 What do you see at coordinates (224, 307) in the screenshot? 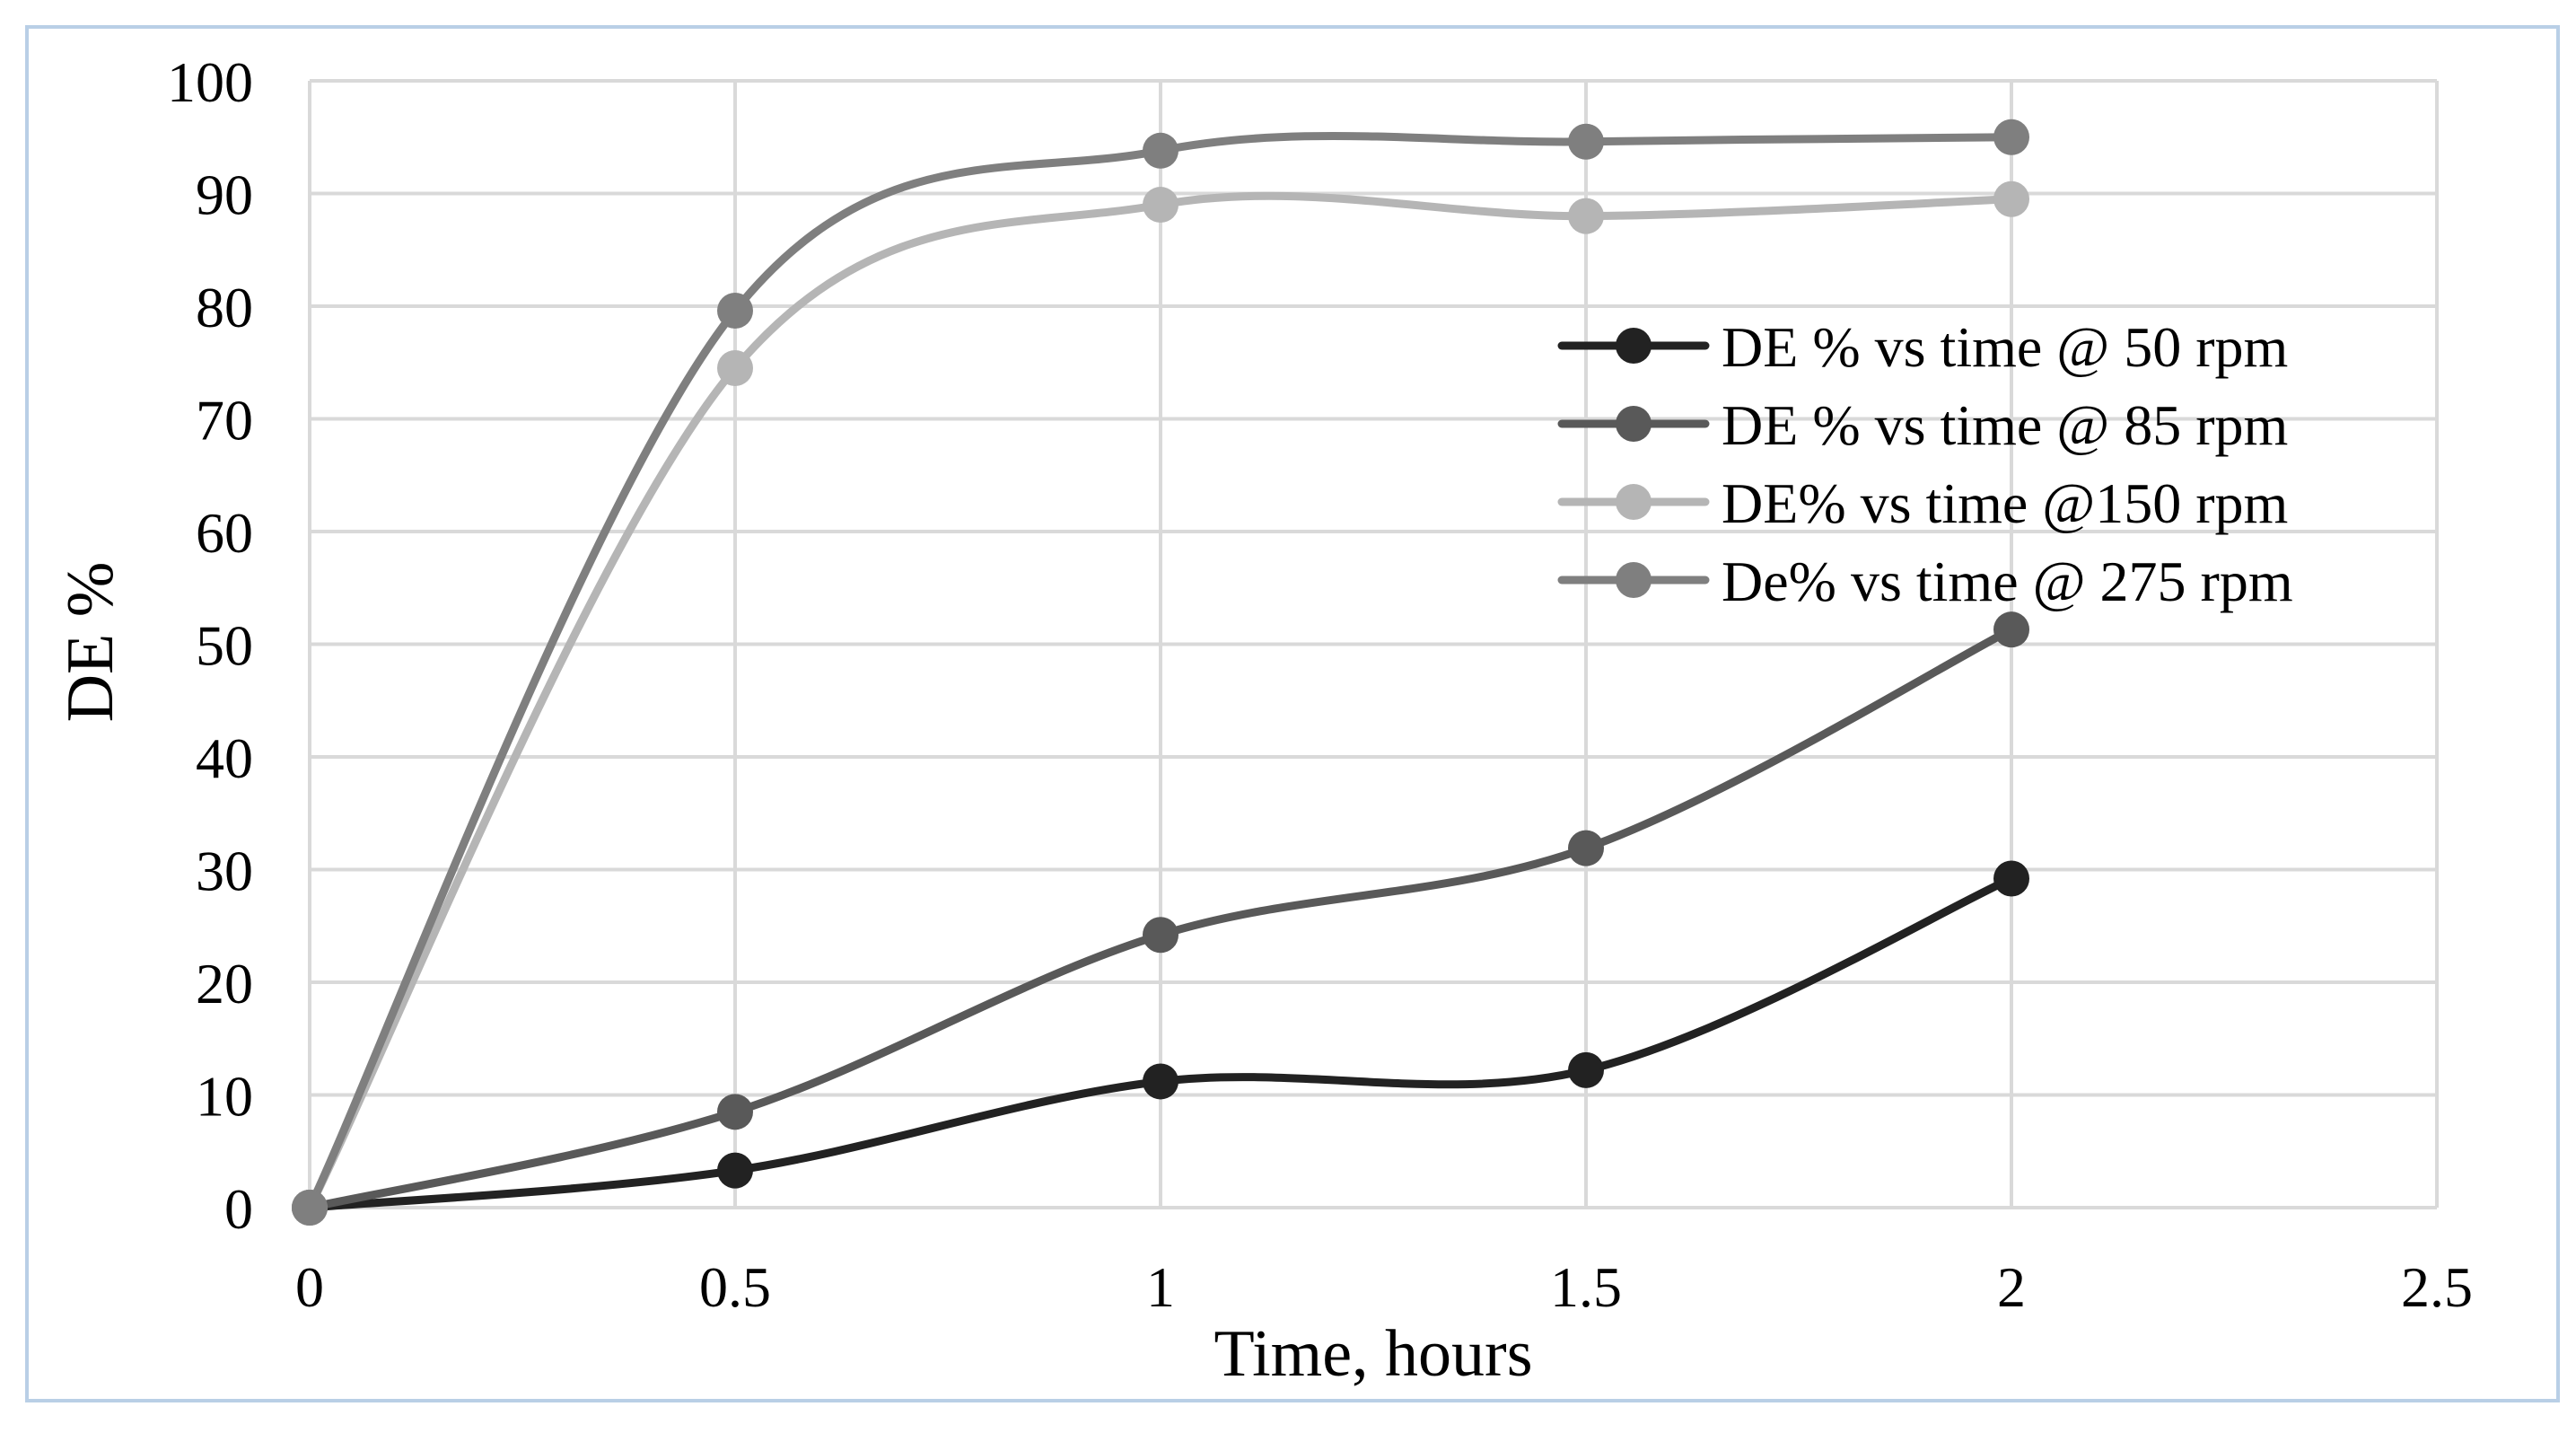
I see `y-tick-label: 80` at bounding box center [224, 307].